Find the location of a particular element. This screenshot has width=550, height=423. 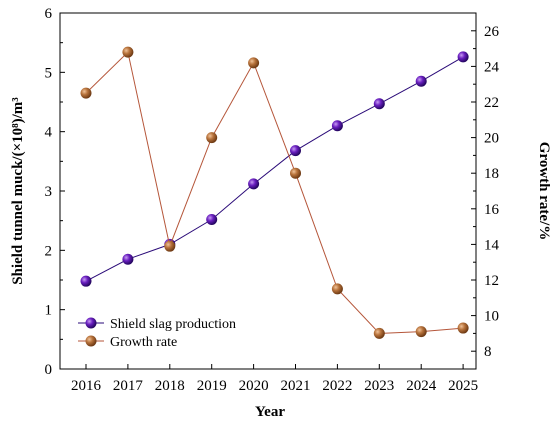

x-tick-label: 2019 is located at coordinates (212, 386).